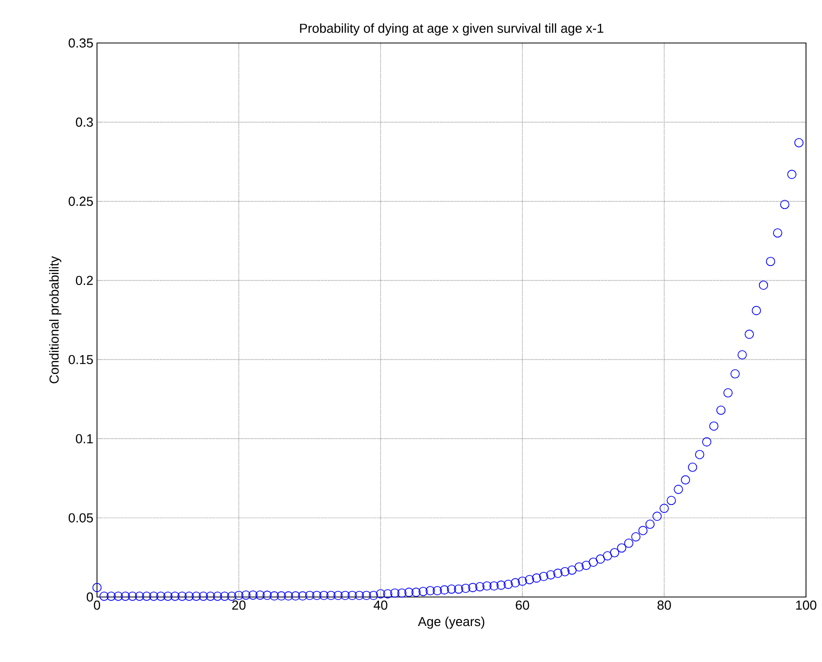 This screenshot has height=662, width=822. Describe the element at coordinates (89, 597) in the screenshot. I see `y-tick-label: 0` at that location.